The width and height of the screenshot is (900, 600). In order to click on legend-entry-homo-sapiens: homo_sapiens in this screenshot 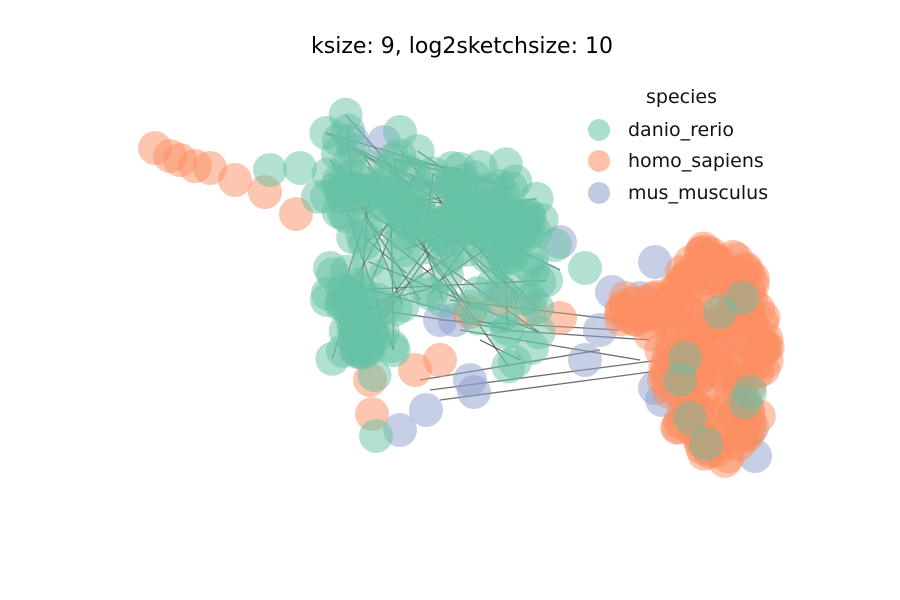, I will do `click(704, 162)`.